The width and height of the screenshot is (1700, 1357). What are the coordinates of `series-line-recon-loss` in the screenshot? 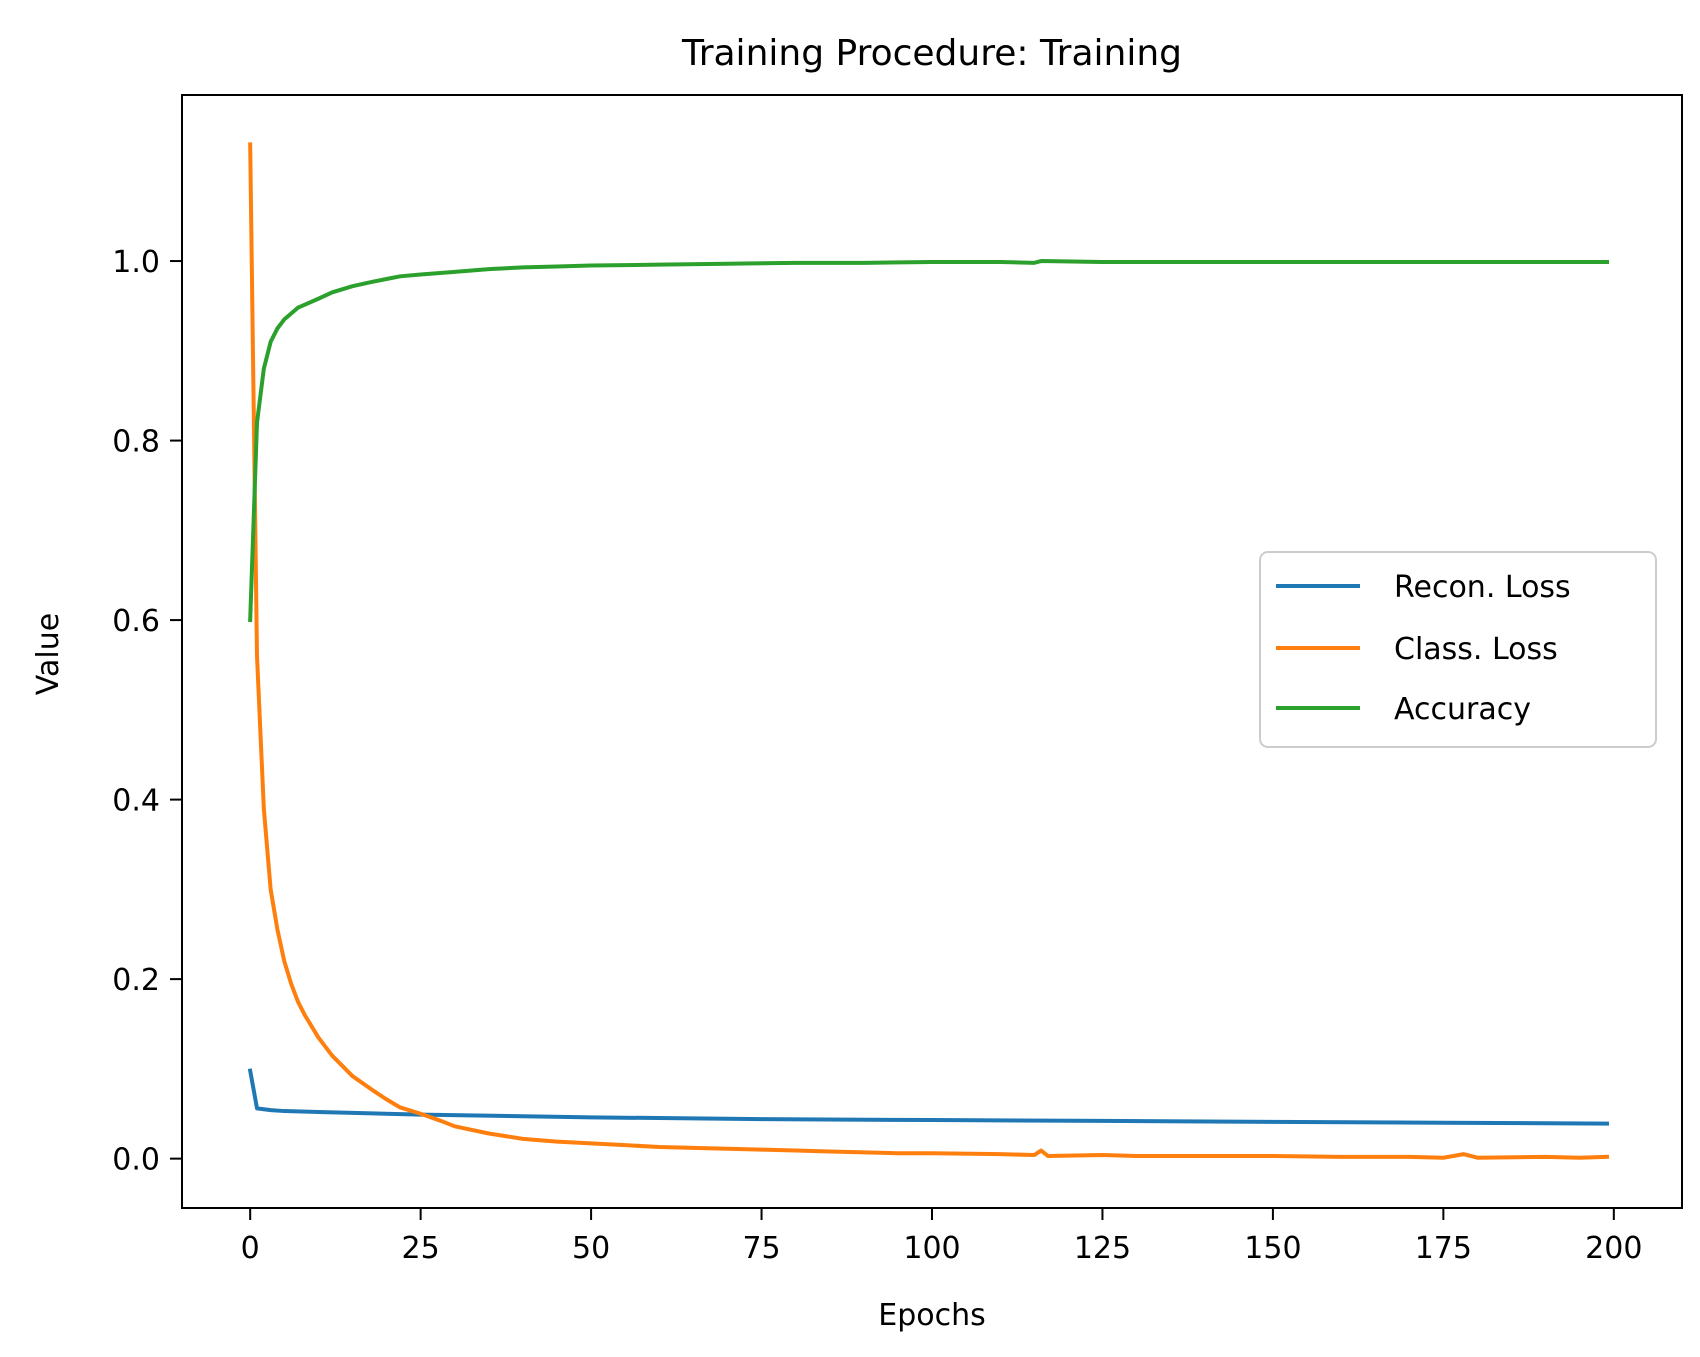 It's located at (928, 1097).